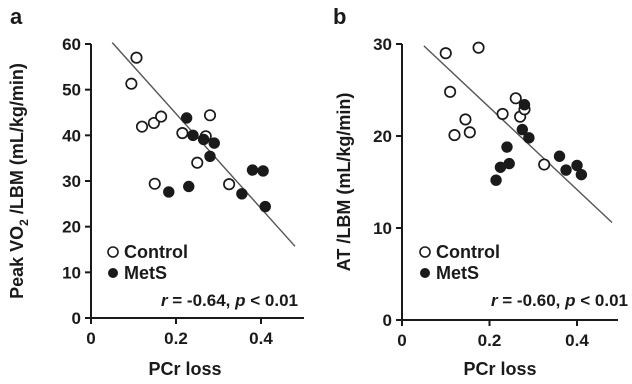  I want to click on panel-a-x-tick-label: 0.2, so click(176, 338).